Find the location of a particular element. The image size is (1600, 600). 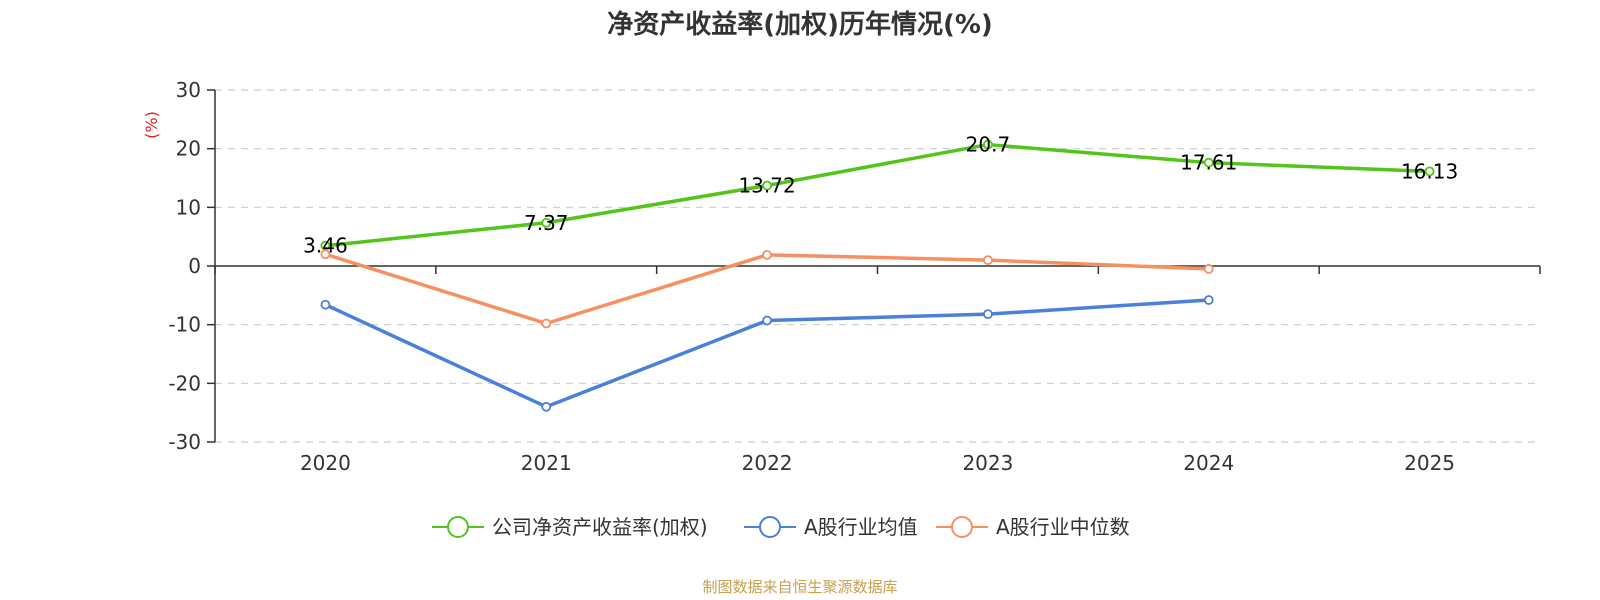

x-tick-label: 2021 is located at coordinates (546, 463).